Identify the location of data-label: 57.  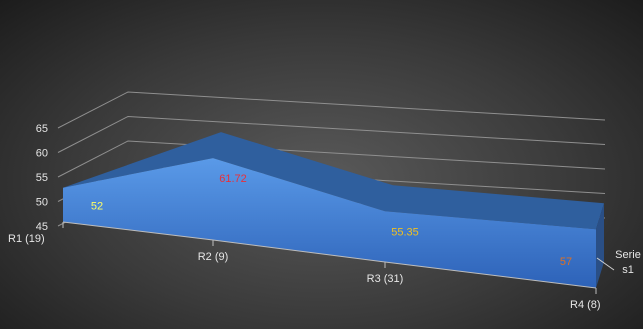
(566, 262).